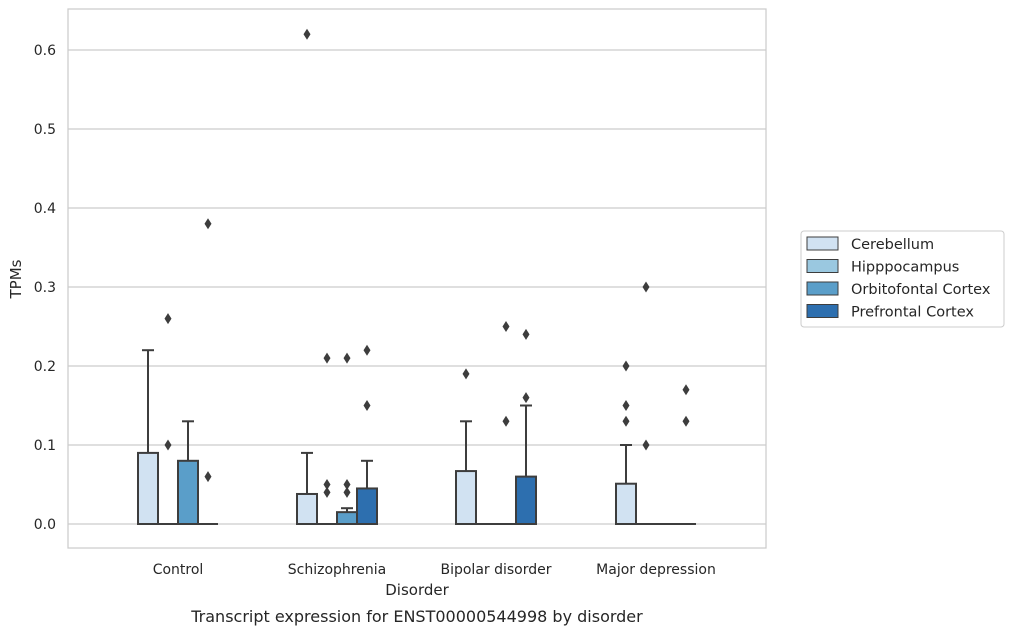 The width and height of the screenshot is (1014, 638). Describe the element at coordinates (45, 525) in the screenshot. I see `y-tick-label: 0.0` at that location.